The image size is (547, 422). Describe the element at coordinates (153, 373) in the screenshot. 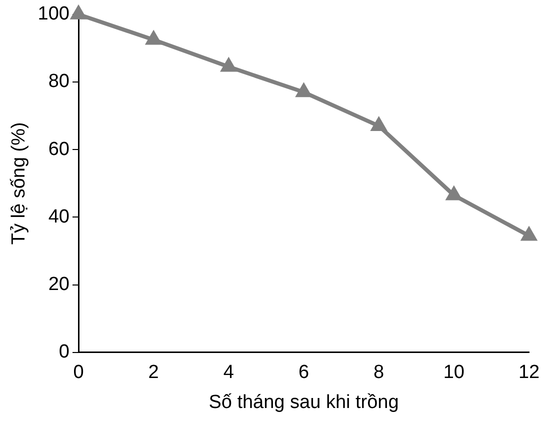

I see `x-tick-label: 2` at that location.